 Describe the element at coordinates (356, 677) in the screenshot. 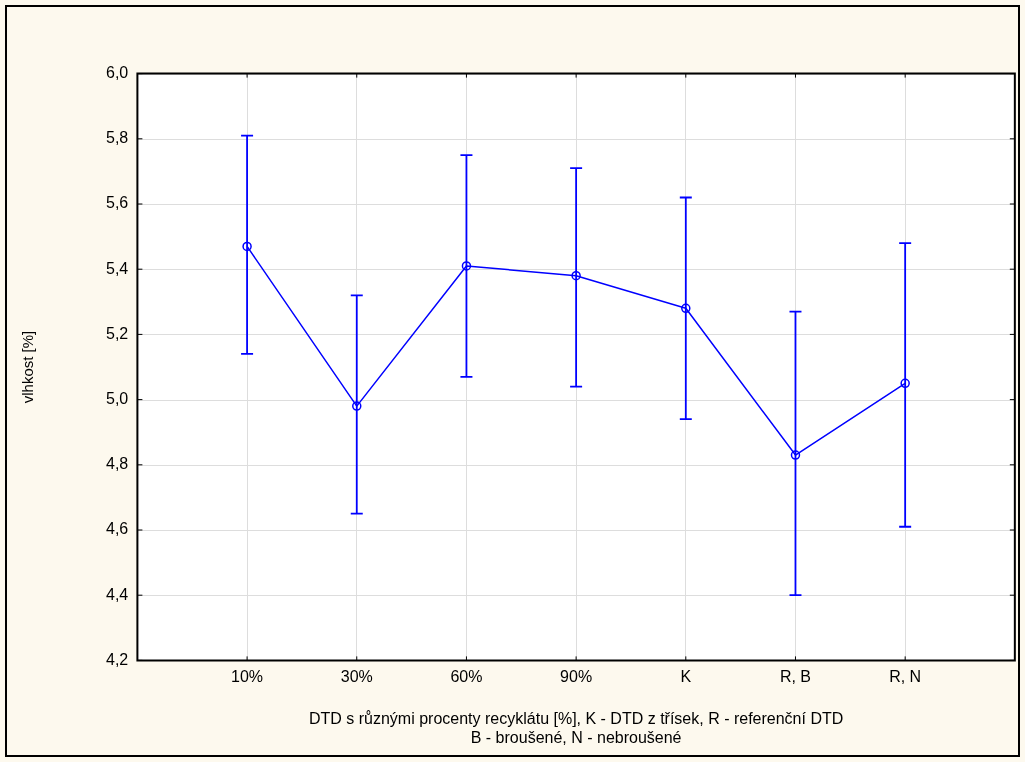

I see `x-tick-label: 30%` at that location.